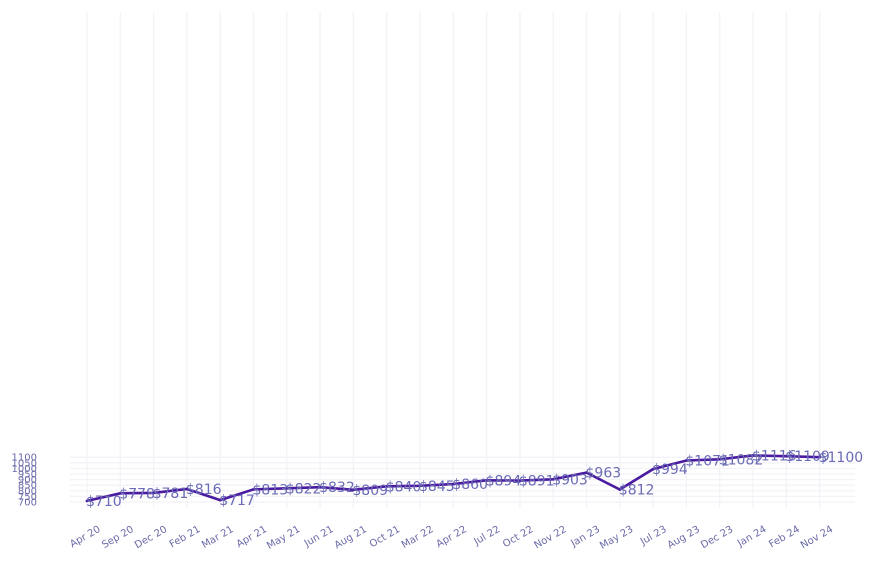 This screenshot has height=565, width=872. What do you see at coordinates (784, 537) in the screenshot?
I see `x-tick-label: Feb 24` at bounding box center [784, 537].